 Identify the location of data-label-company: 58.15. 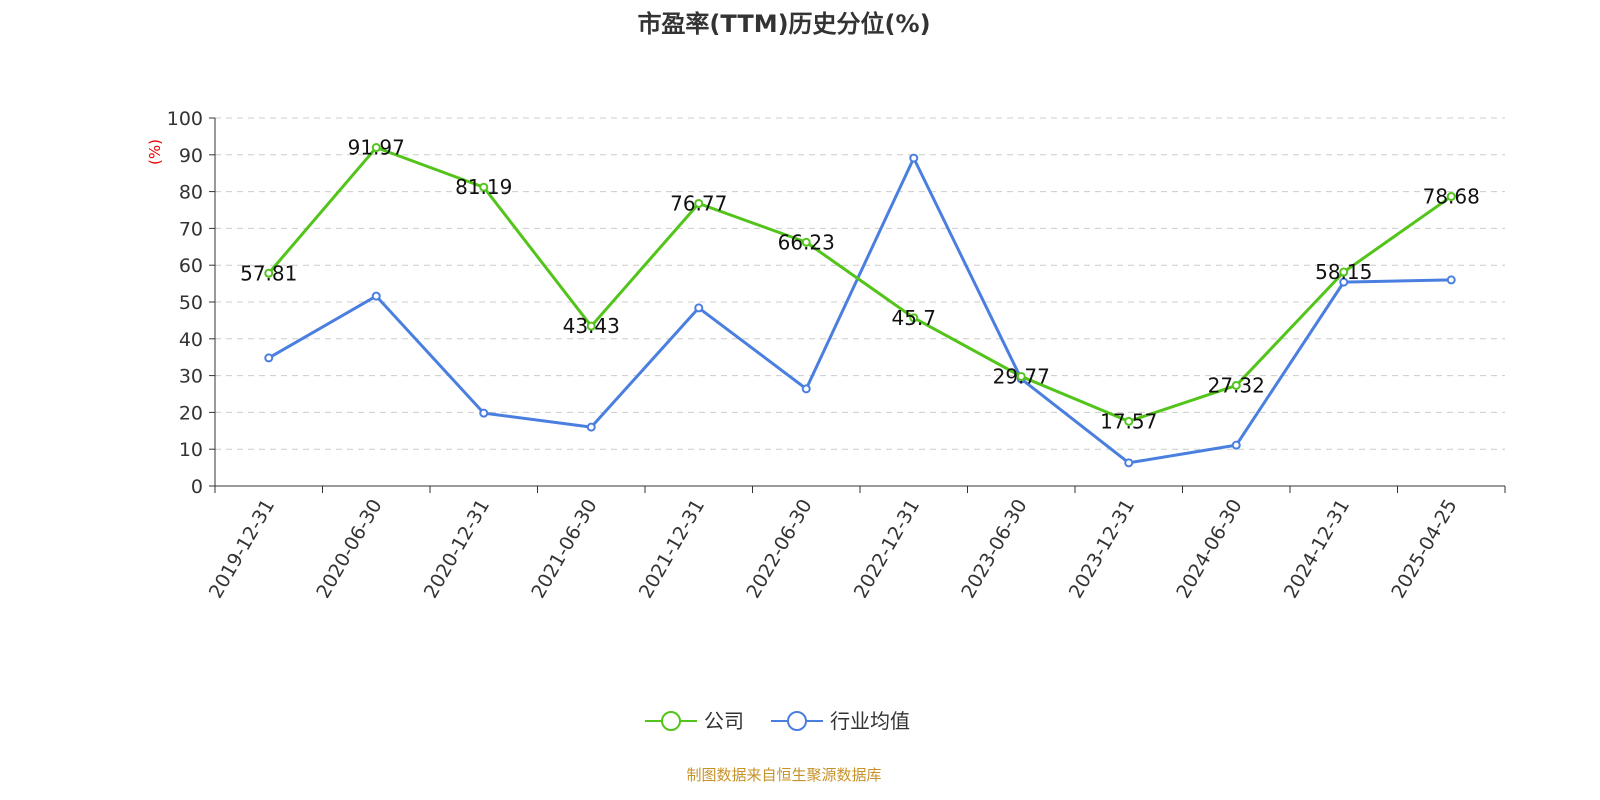
(1343, 272).